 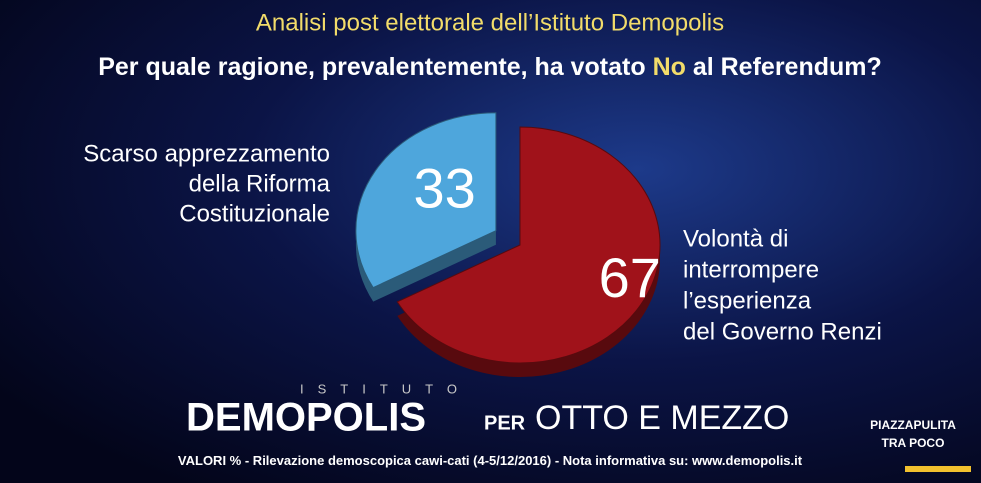 I want to click on brand-show: OTTO E MEZZO, so click(x=662, y=418).